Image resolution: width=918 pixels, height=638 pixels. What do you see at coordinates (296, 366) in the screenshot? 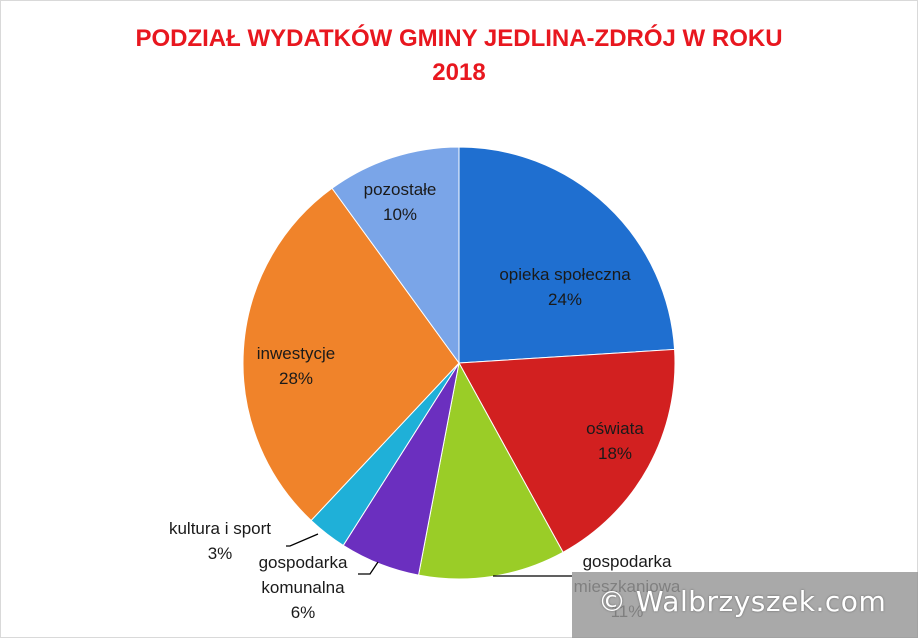
I see `slice-label-6: inwestycje 28%` at bounding box center [296, 366].